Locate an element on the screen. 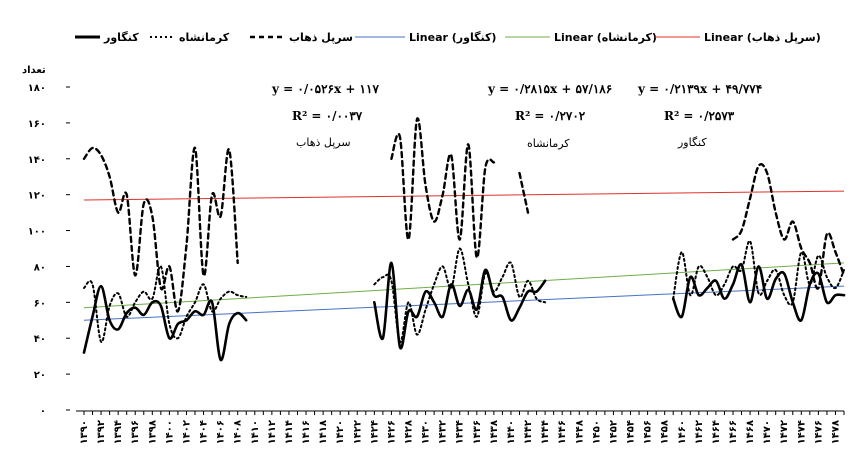 This screenshot has width=854, height=474. x-tick-label: ۱۴۲۰ is located at coordinates (340, 432).